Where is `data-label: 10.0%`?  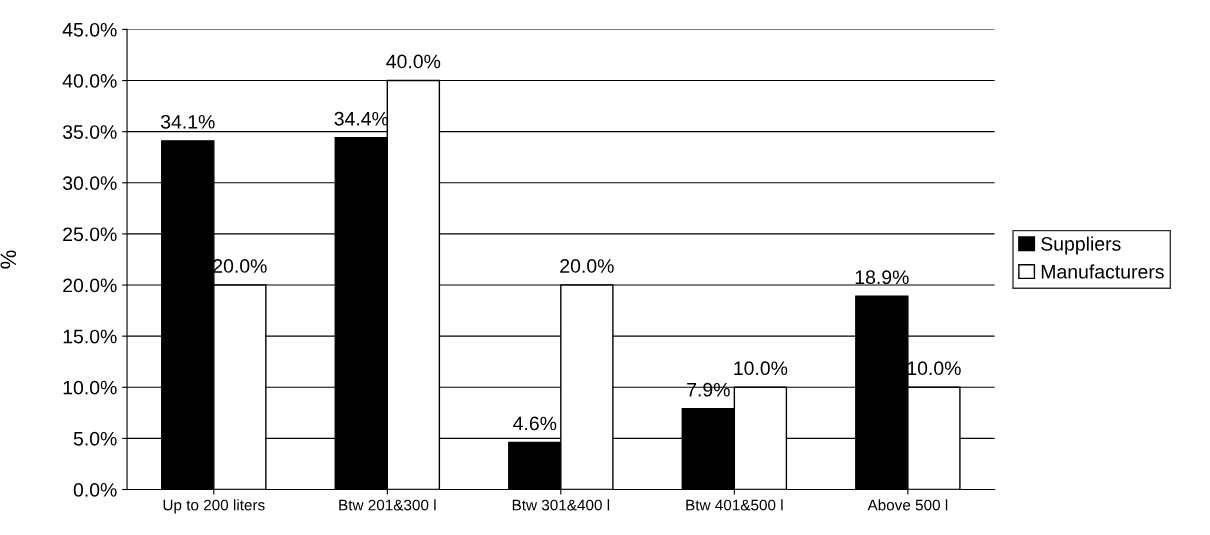
data-label: 10.0% is located at coordinates (761, 368).